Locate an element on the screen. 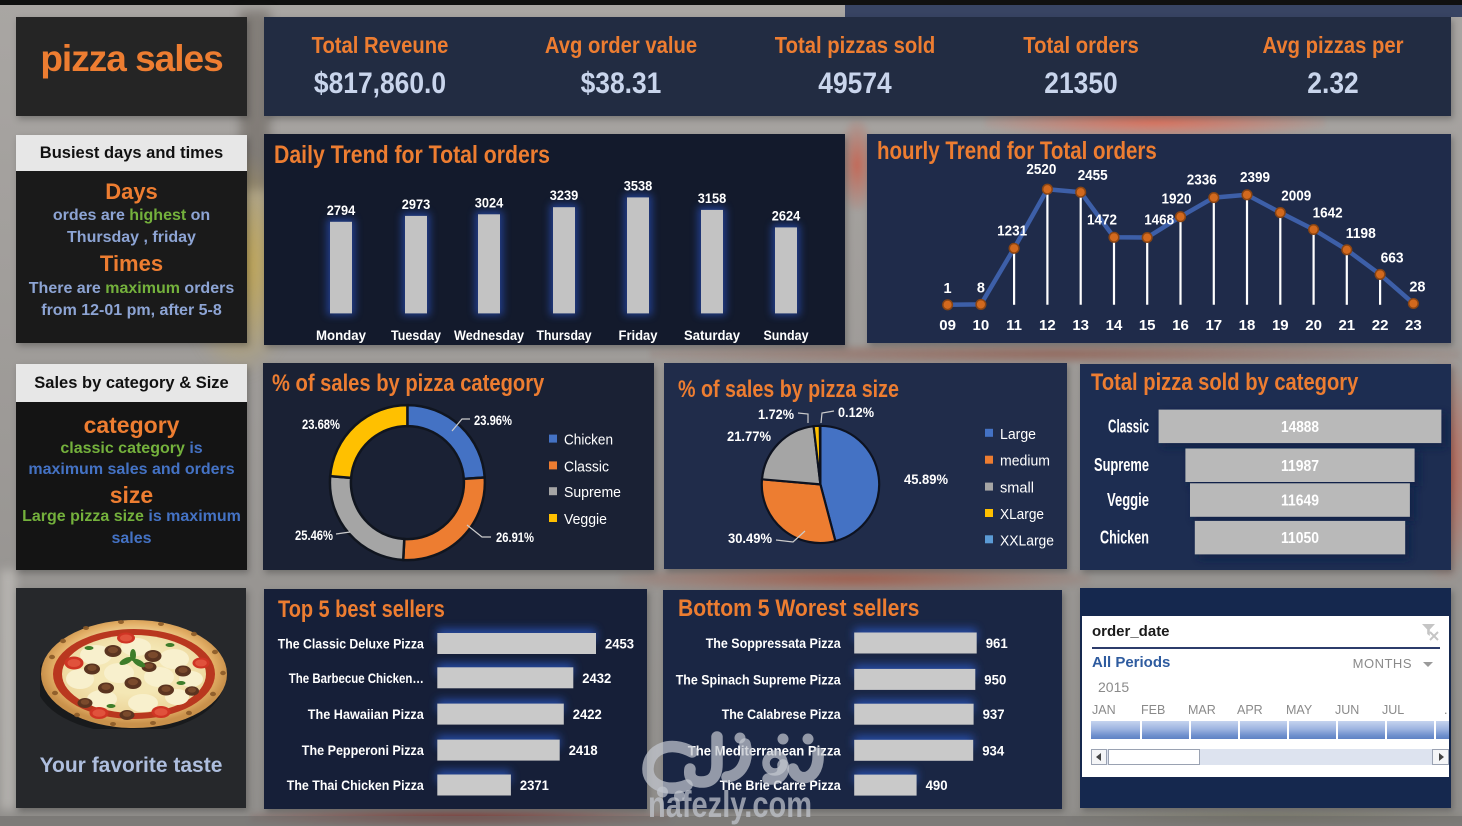  svg-text: Tuesday is located at coordinates (416, 335).